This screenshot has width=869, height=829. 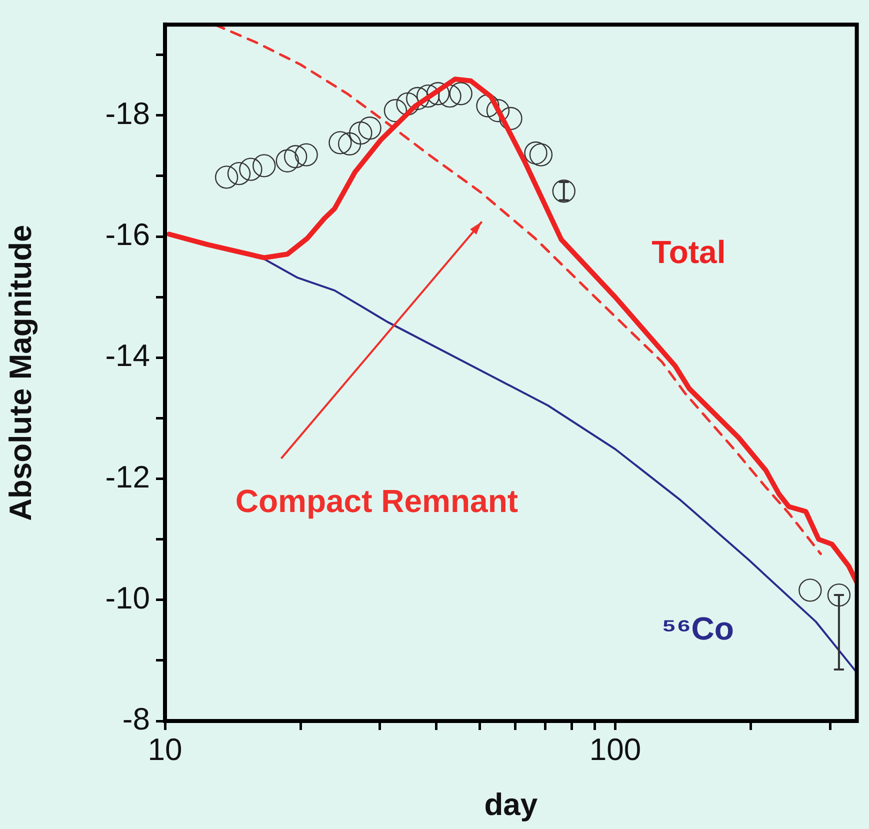 I want to click on series-label: Total, so click(x=689, y=252).